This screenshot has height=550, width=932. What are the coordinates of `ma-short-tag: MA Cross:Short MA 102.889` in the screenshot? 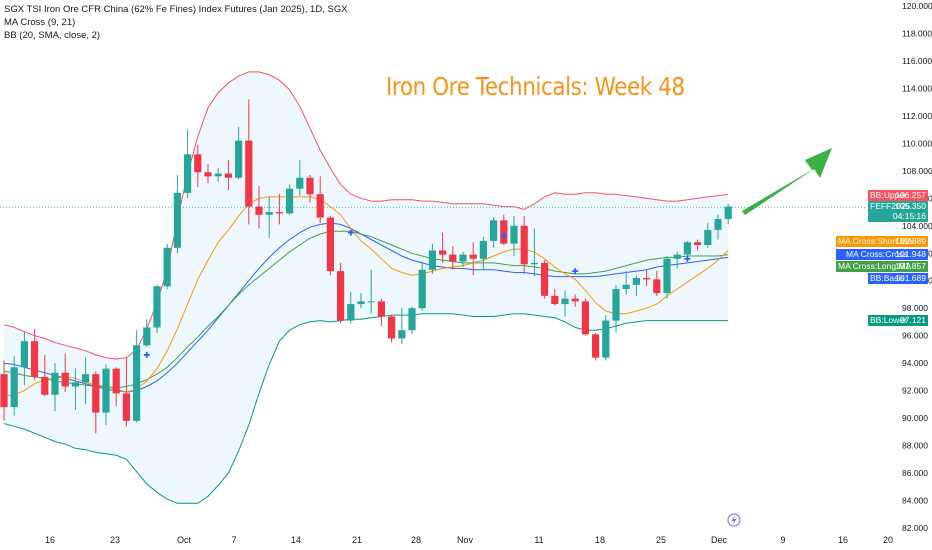 It's located at (882, 241).